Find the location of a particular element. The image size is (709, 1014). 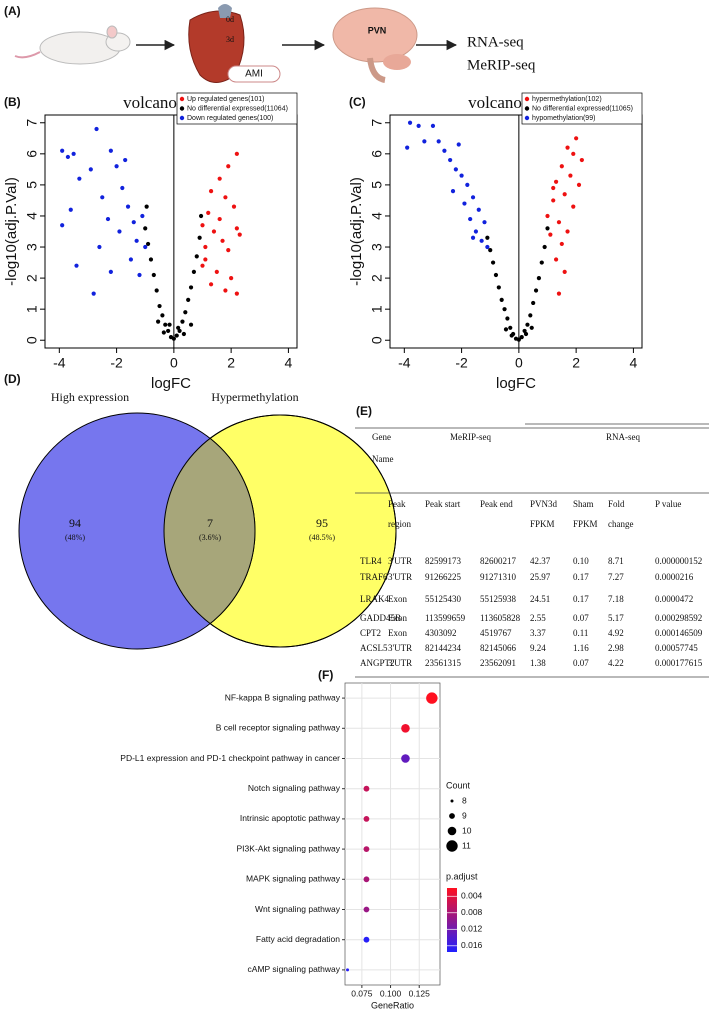

color-bar is located at coordinates (452, 920).